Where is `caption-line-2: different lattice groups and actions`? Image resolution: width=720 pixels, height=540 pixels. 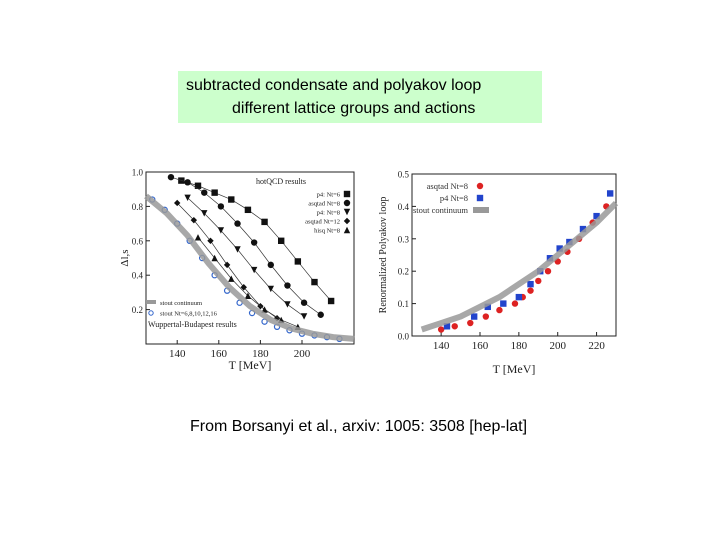
caption-line-2: different lattice groups and actions is located at coordinates (354, 108).